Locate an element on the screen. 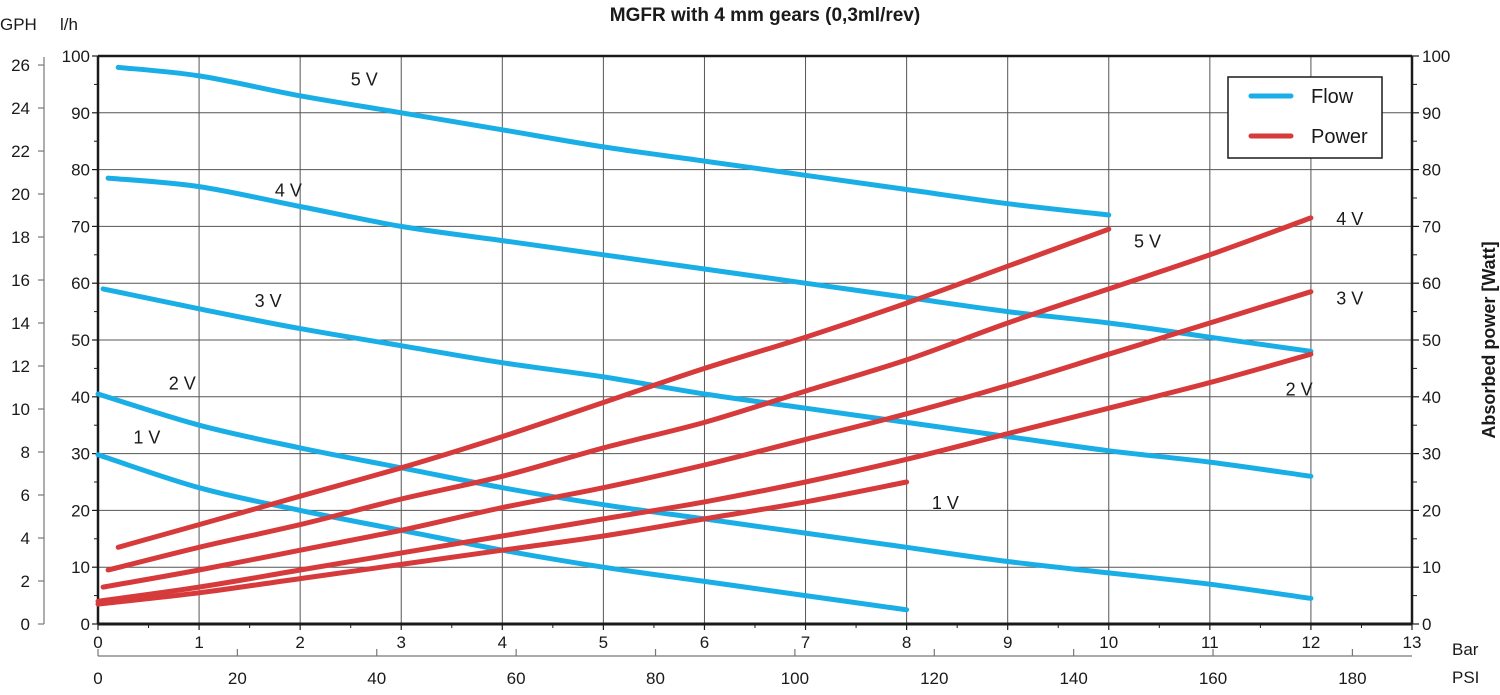  watt-tick-label: 20 is located at coordinates (1431, 510).